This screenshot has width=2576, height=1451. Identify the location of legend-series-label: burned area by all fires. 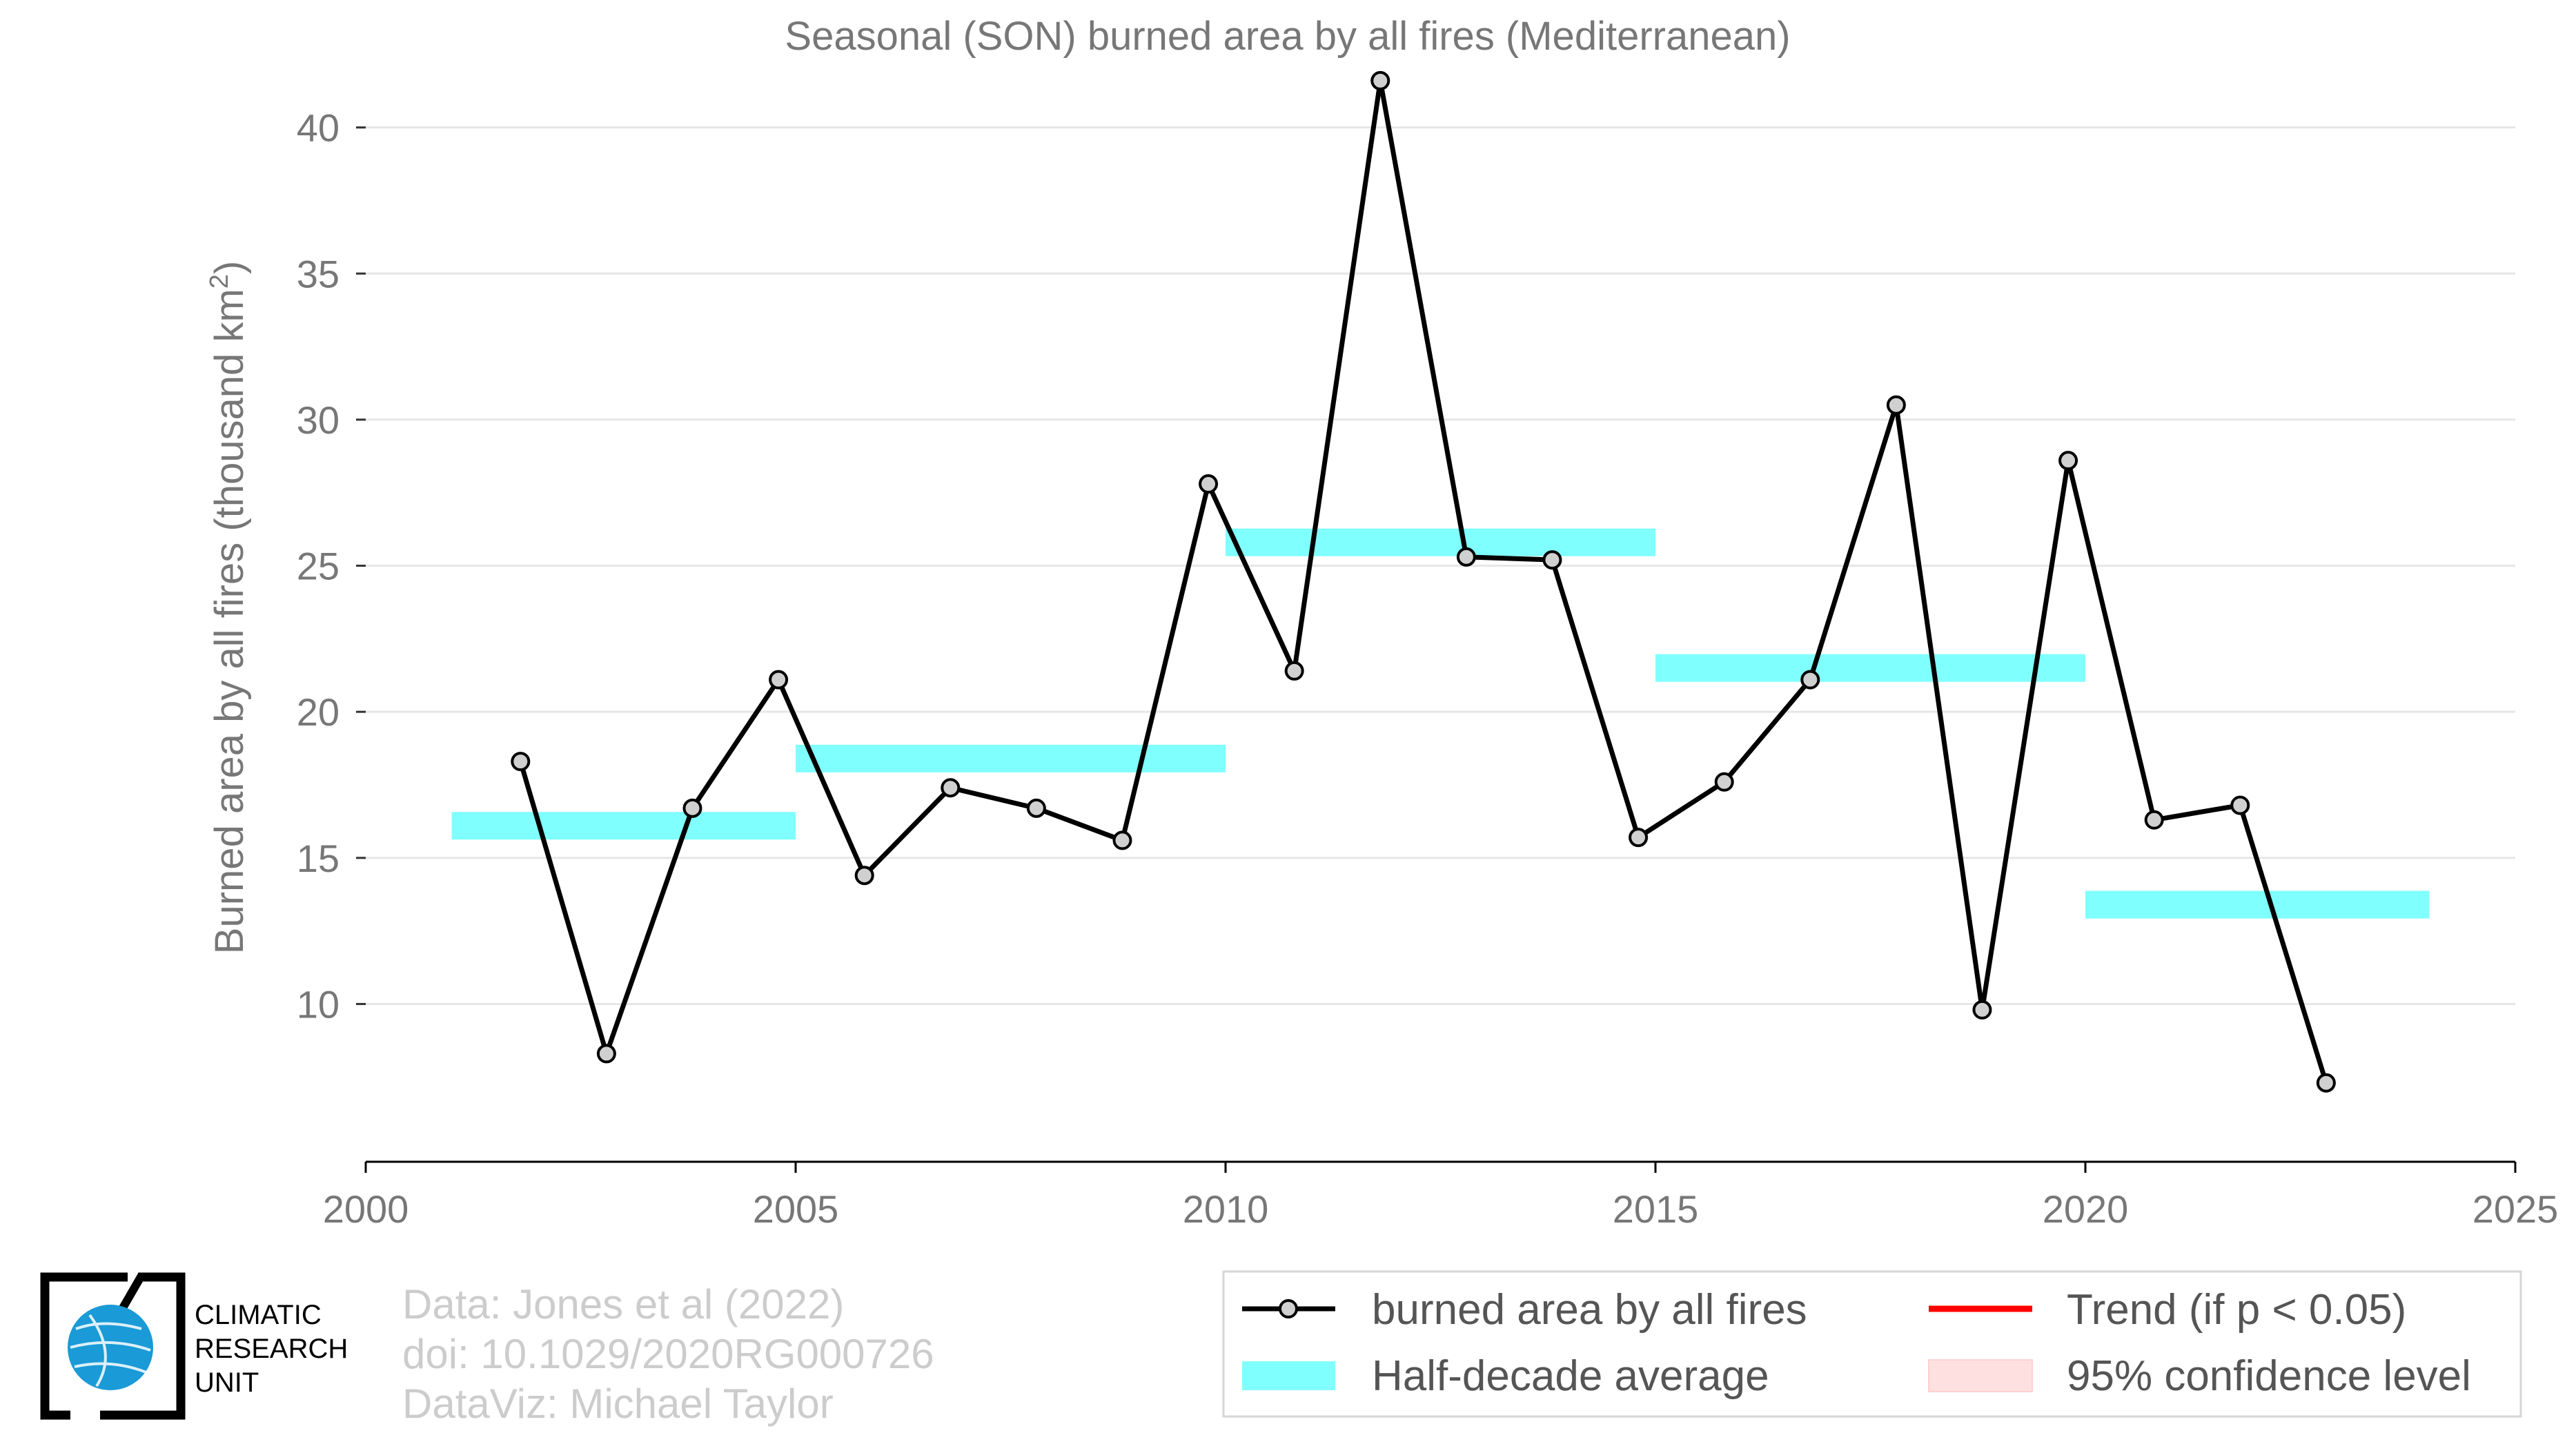
(1589, 1310).